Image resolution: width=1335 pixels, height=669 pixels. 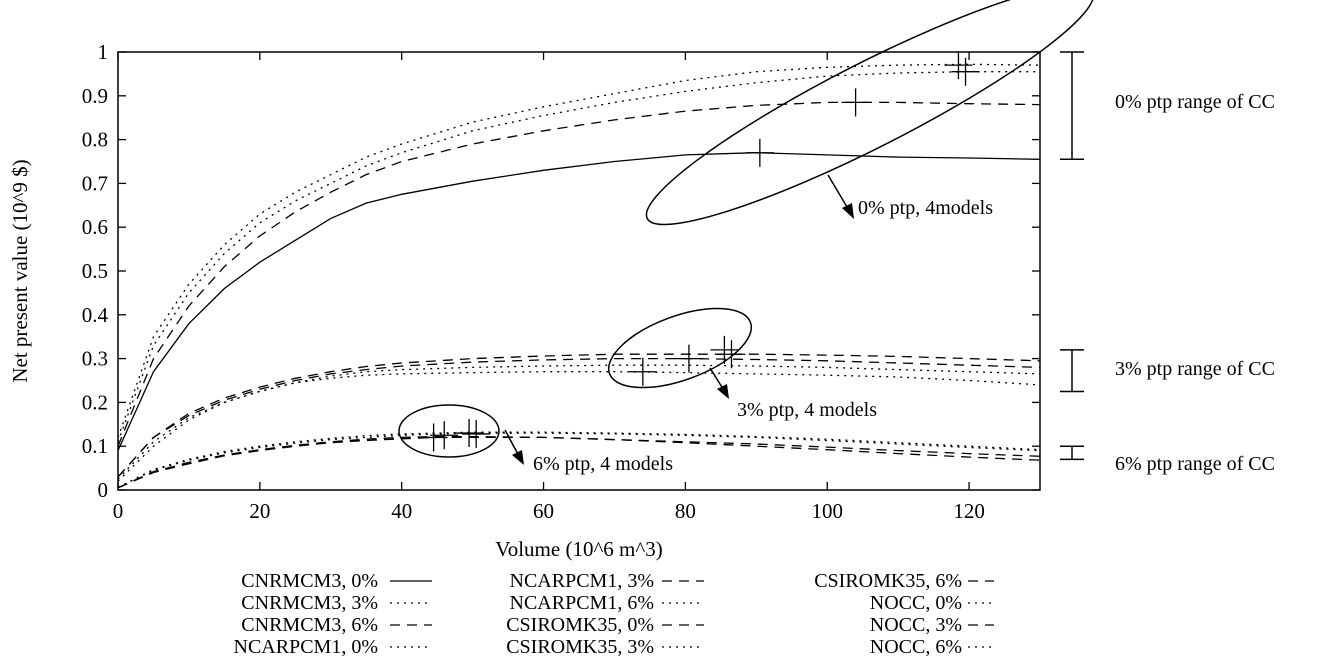 What do you see at coordinates (95, 140) in the screenshot?
I see `y-tick-label: 0.8` at bounding box center [95, 140].